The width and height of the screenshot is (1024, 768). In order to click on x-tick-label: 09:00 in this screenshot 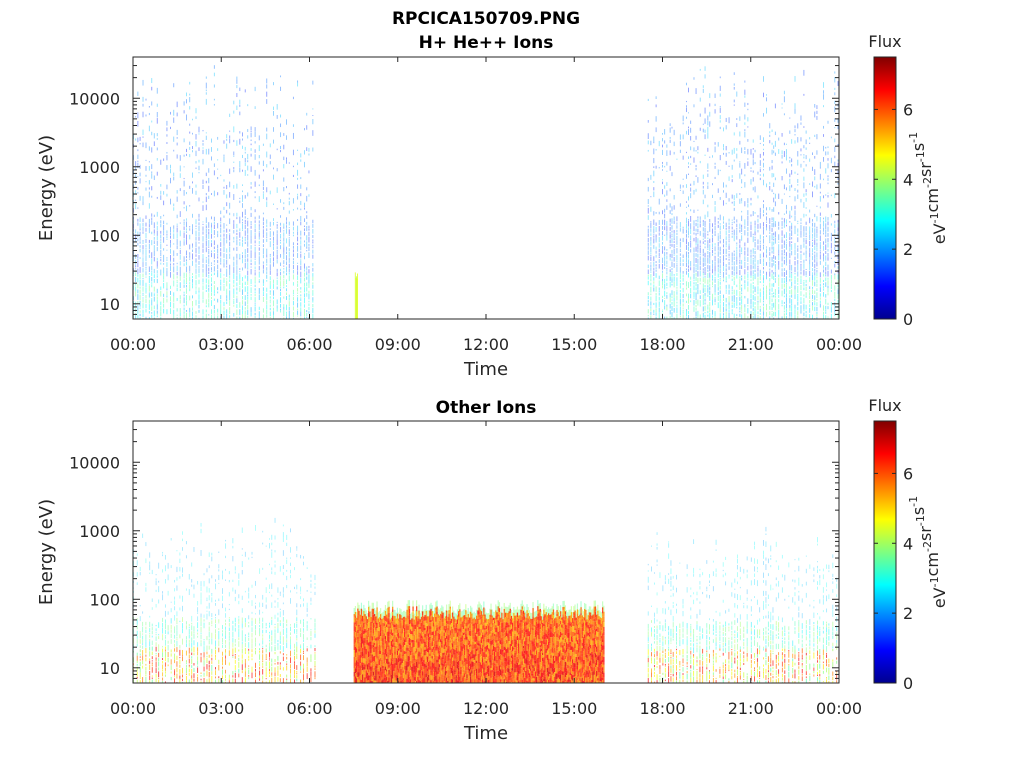, I will do `click(398, 344)`.